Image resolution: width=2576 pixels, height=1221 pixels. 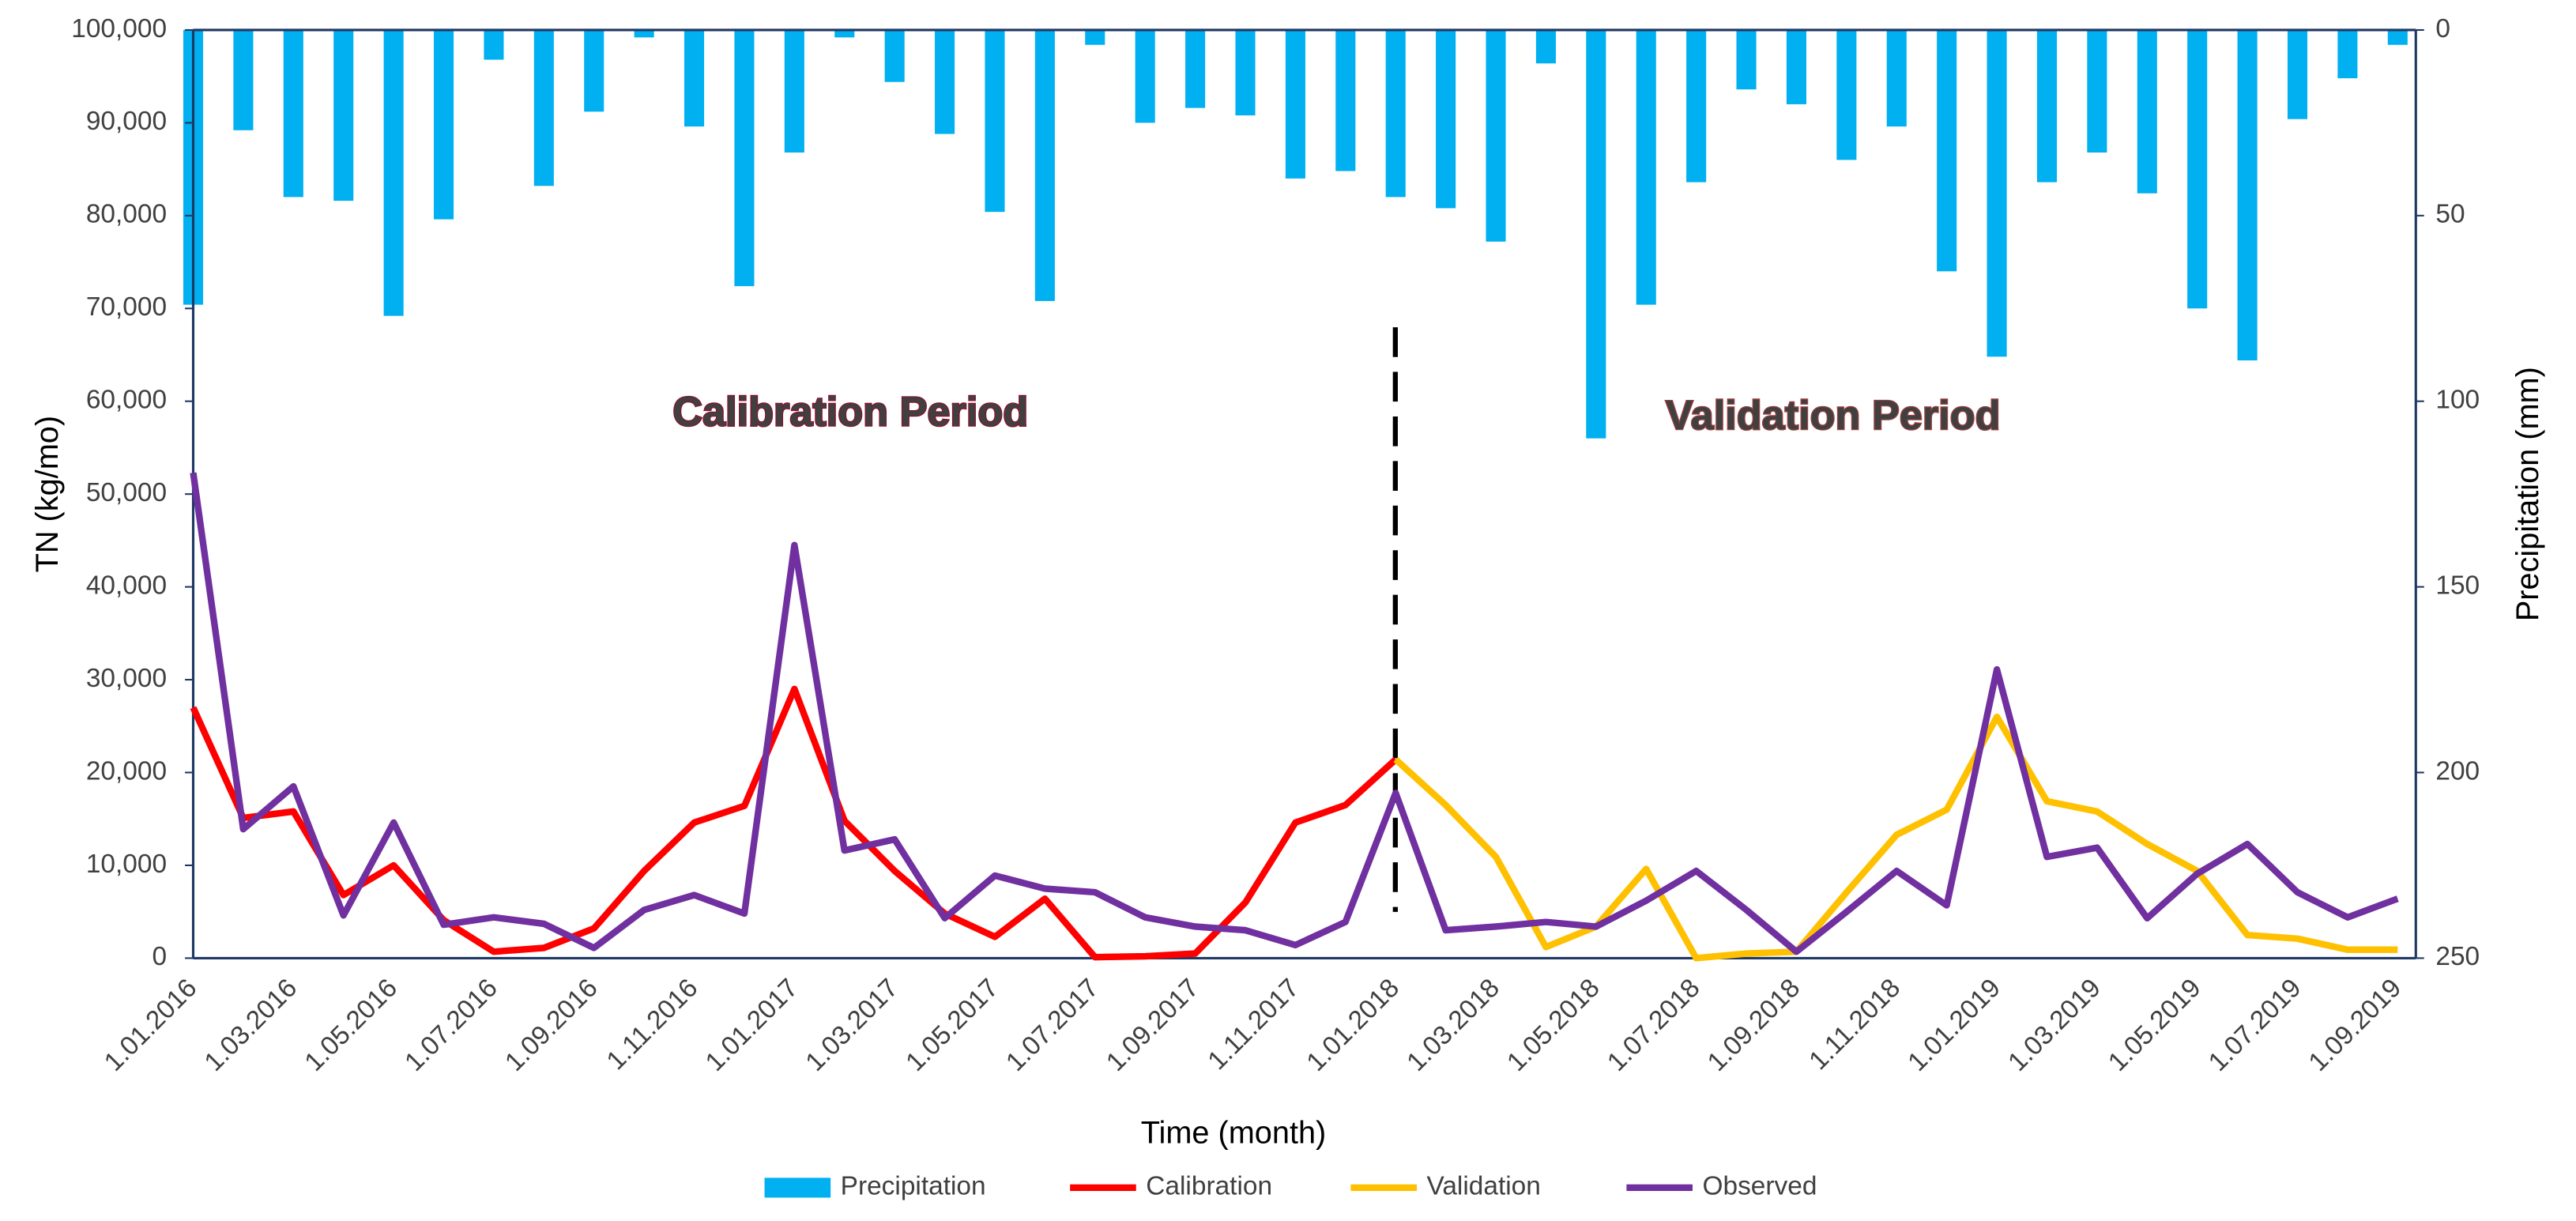 What do you see at coordinates (797, 1188) in the screenshot?
I see `legend-swatch` at bounding box center [797, 1188].